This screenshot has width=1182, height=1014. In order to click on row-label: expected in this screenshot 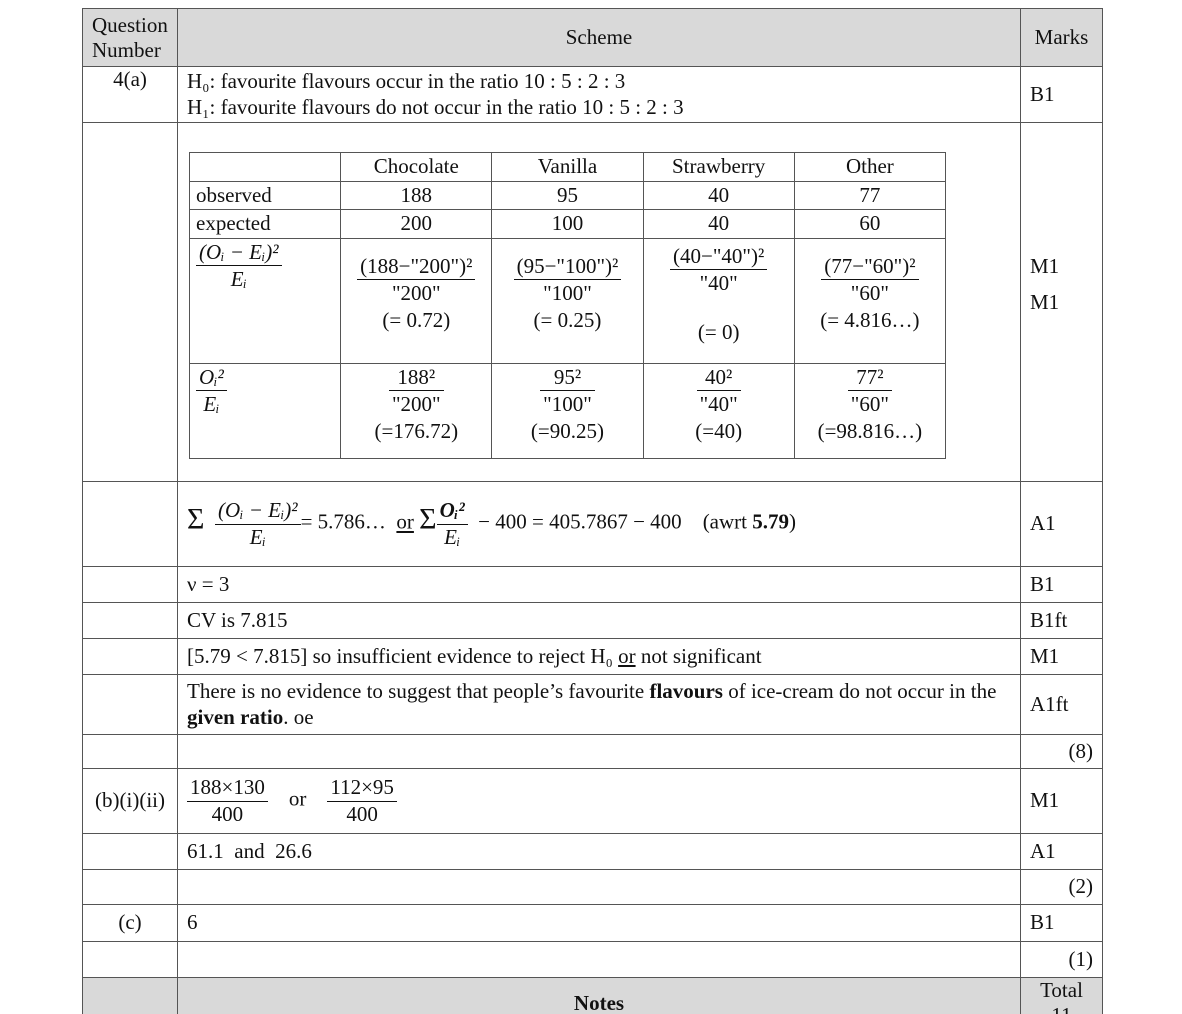, I will do `click(265, 224)`.